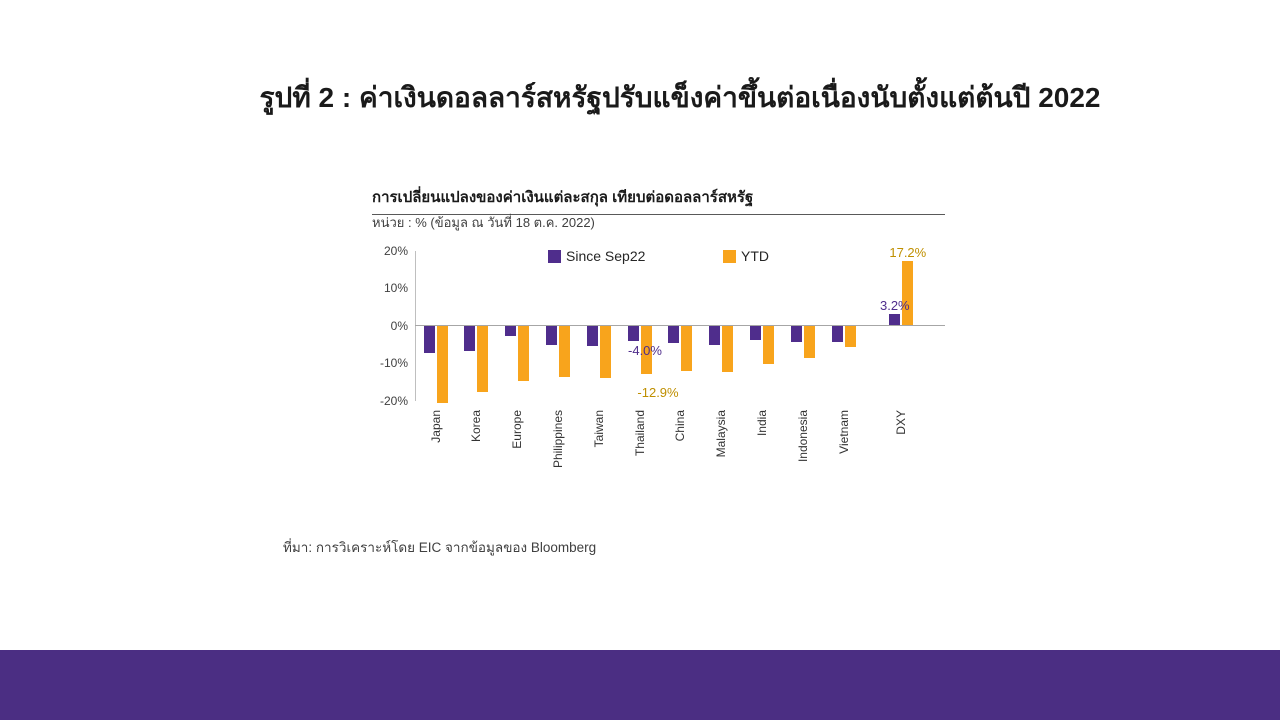  What do you see at coordinates (399, 325) in the screenshot?
I see `y-tick-0-: 0%` at bounding box center [399, 325].